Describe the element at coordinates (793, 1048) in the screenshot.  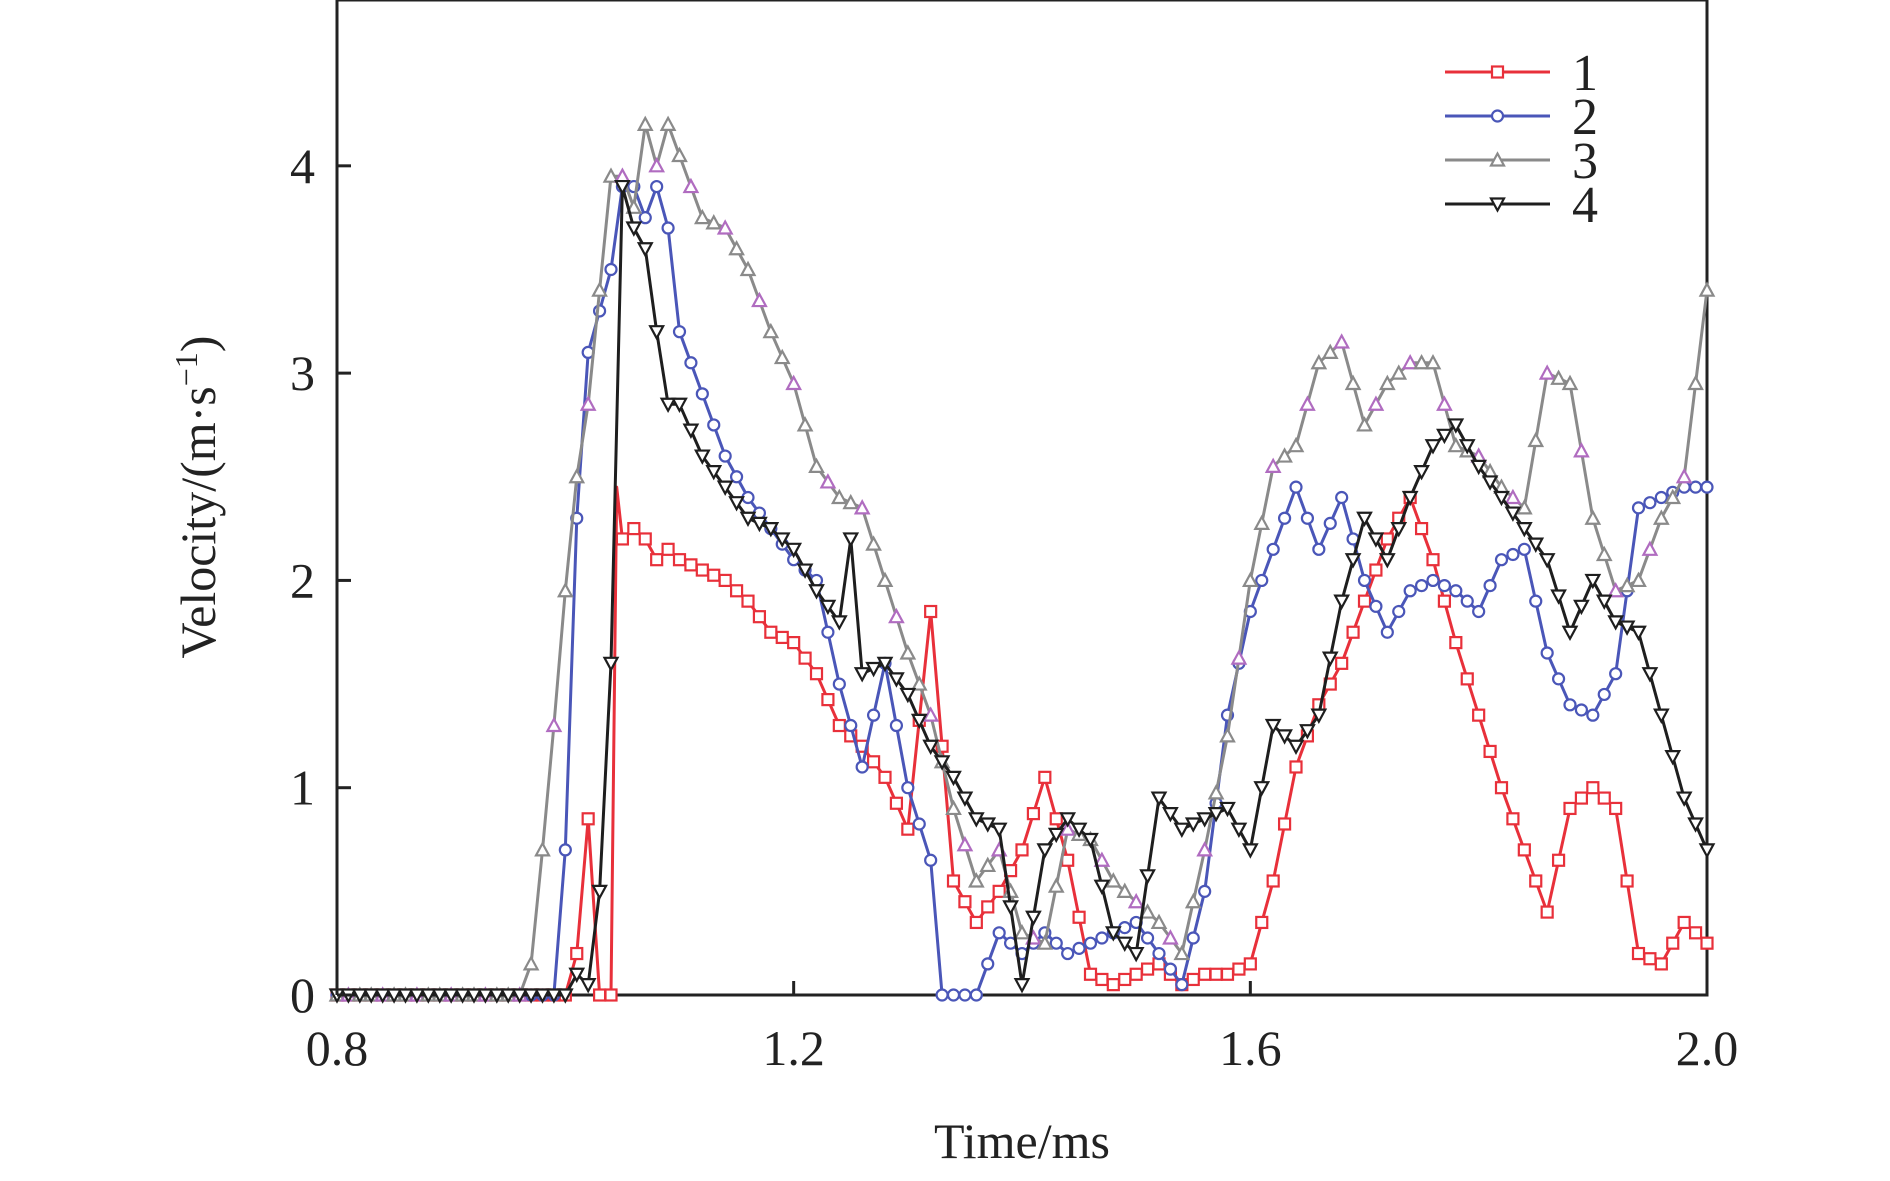
I see `x-tick-label: 1.2` at that location.